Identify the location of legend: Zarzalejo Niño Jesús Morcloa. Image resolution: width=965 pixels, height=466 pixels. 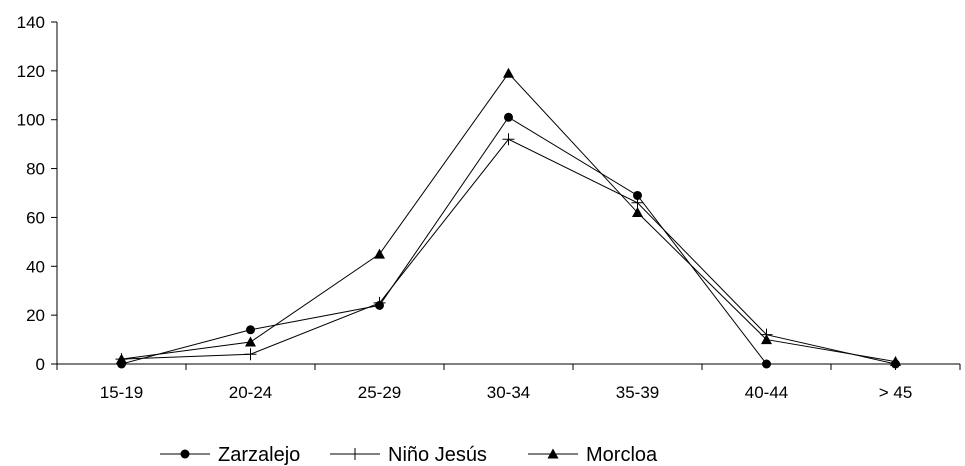
(409, 455).